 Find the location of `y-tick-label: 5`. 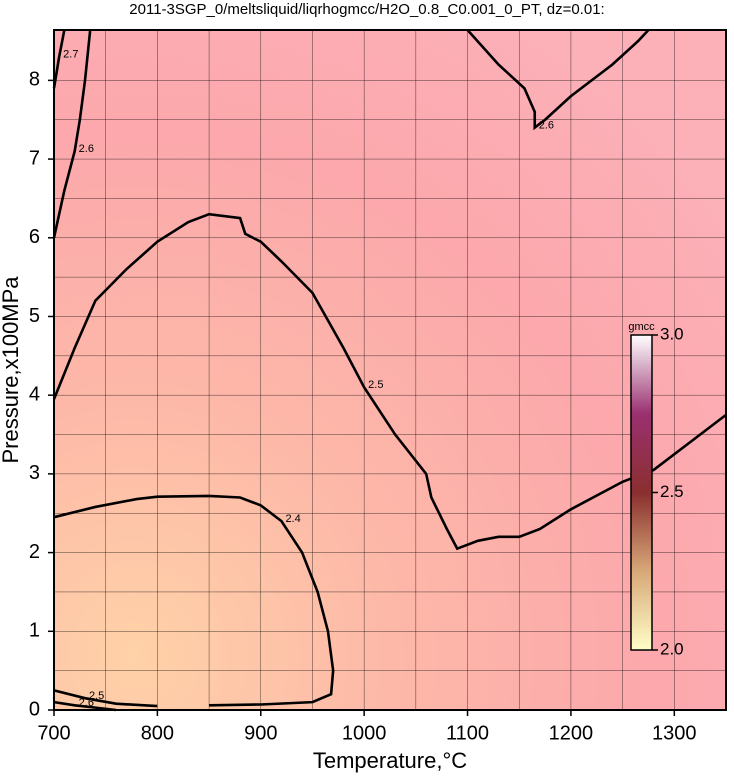

y-tick-label: 5 is located at coordinates (34, 316).